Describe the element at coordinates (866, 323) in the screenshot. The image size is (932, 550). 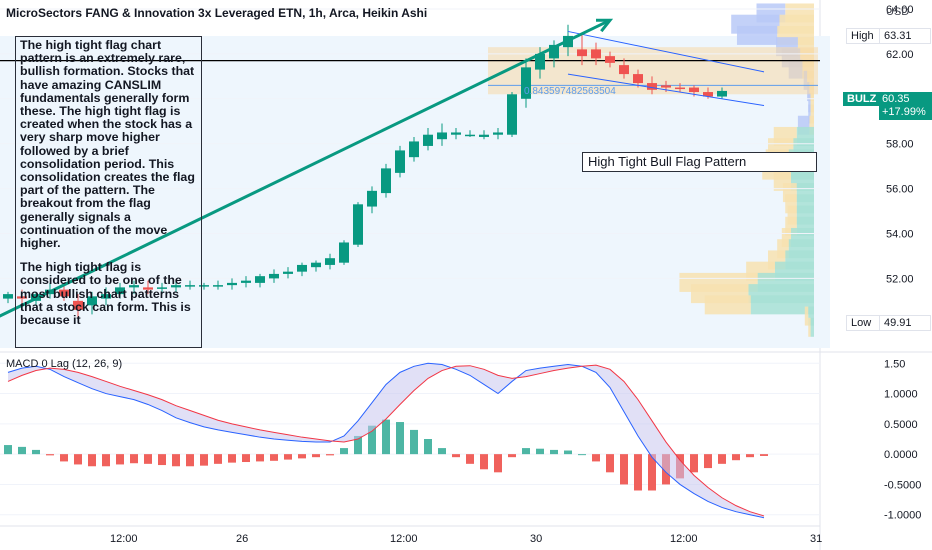
I see `low-tag: Low` at that location.